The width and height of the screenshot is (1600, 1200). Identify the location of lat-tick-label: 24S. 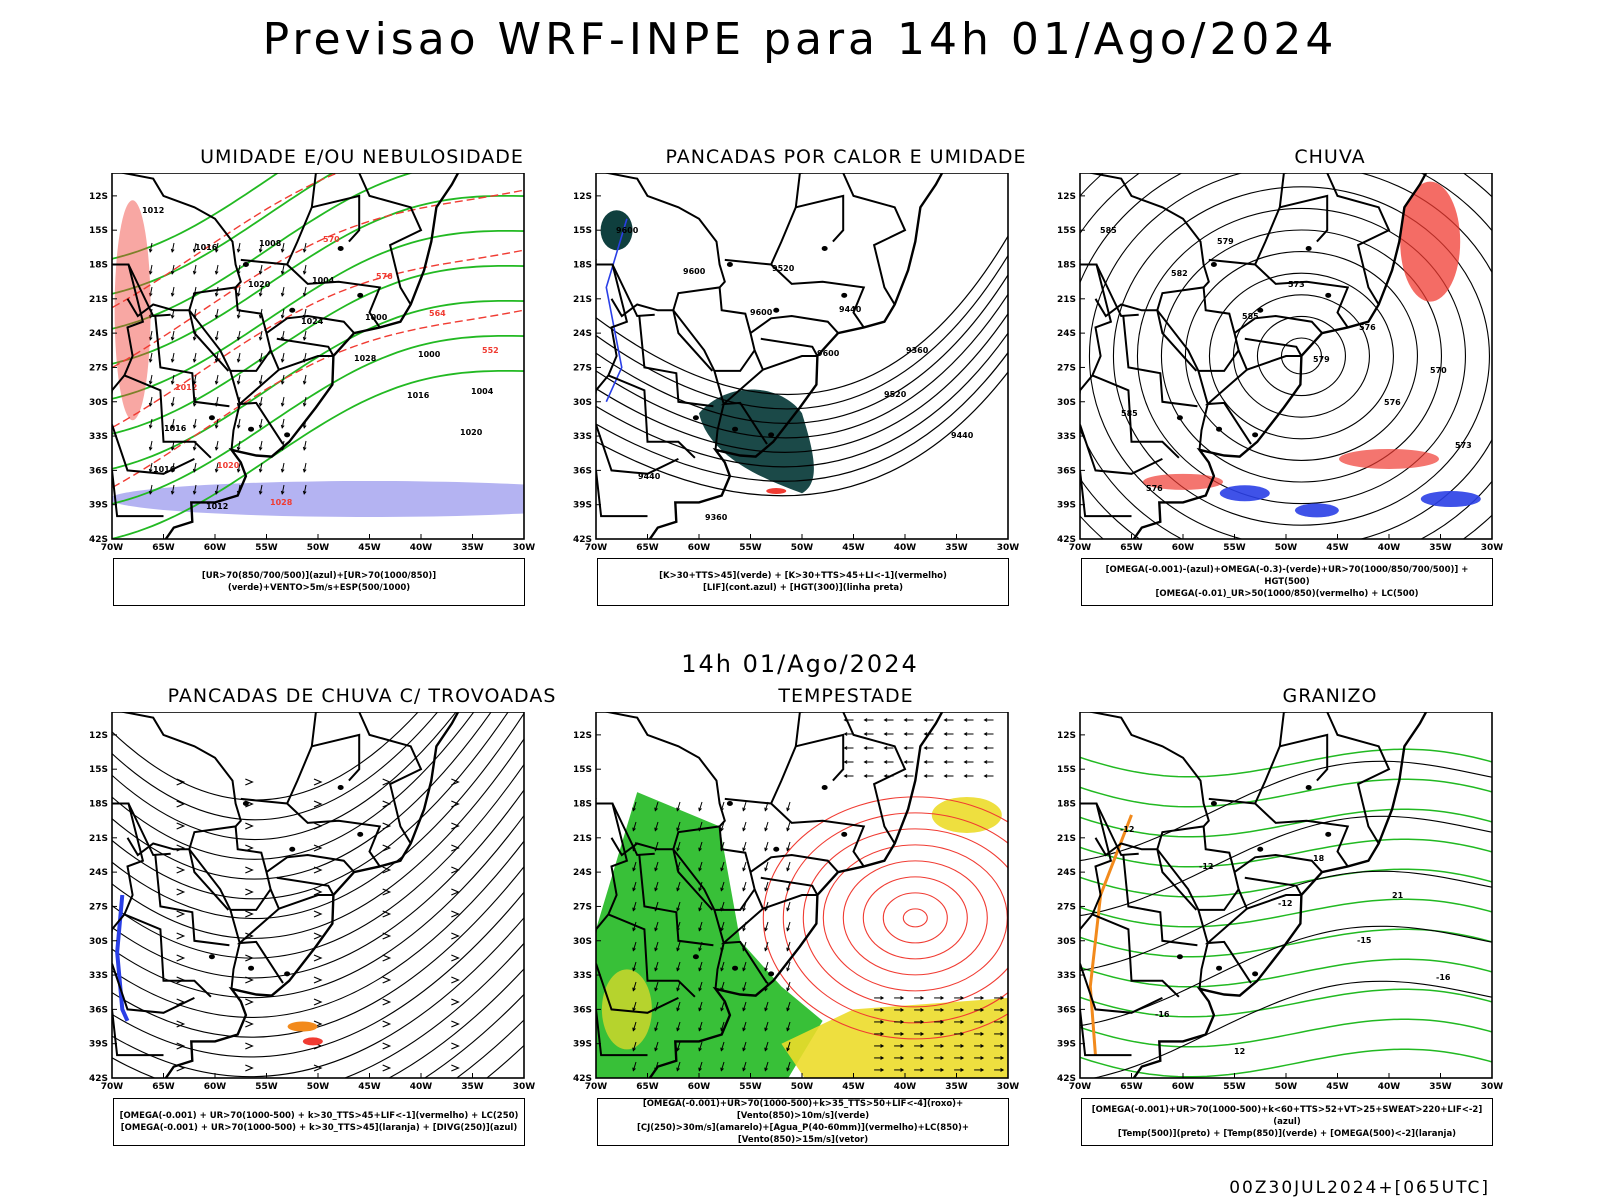
(98, 334).